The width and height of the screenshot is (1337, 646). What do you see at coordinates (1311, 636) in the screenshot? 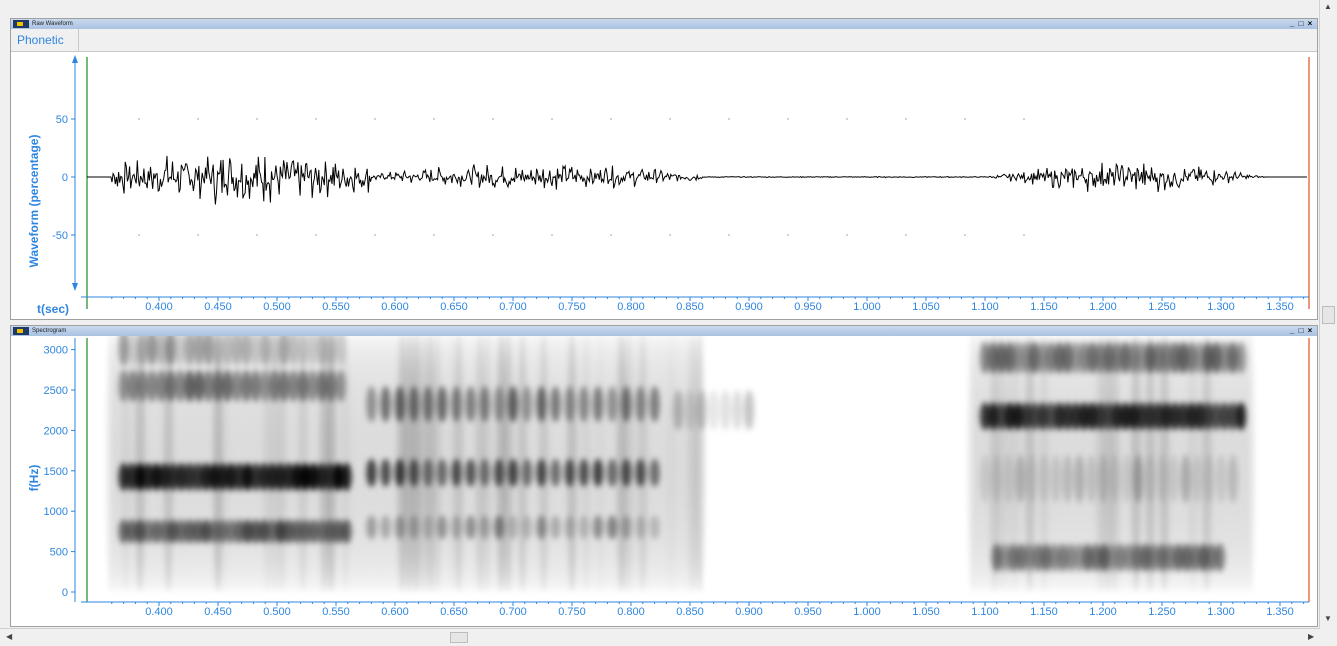
I see `scroll-right-icon: ▶` at bounding box center [1311, 636].